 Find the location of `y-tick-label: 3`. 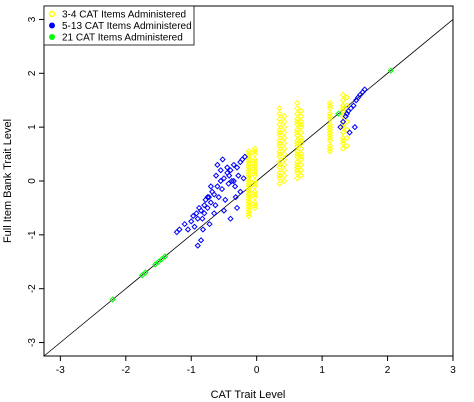

y-tick-label: 3 is located at coordinates (32, 19).